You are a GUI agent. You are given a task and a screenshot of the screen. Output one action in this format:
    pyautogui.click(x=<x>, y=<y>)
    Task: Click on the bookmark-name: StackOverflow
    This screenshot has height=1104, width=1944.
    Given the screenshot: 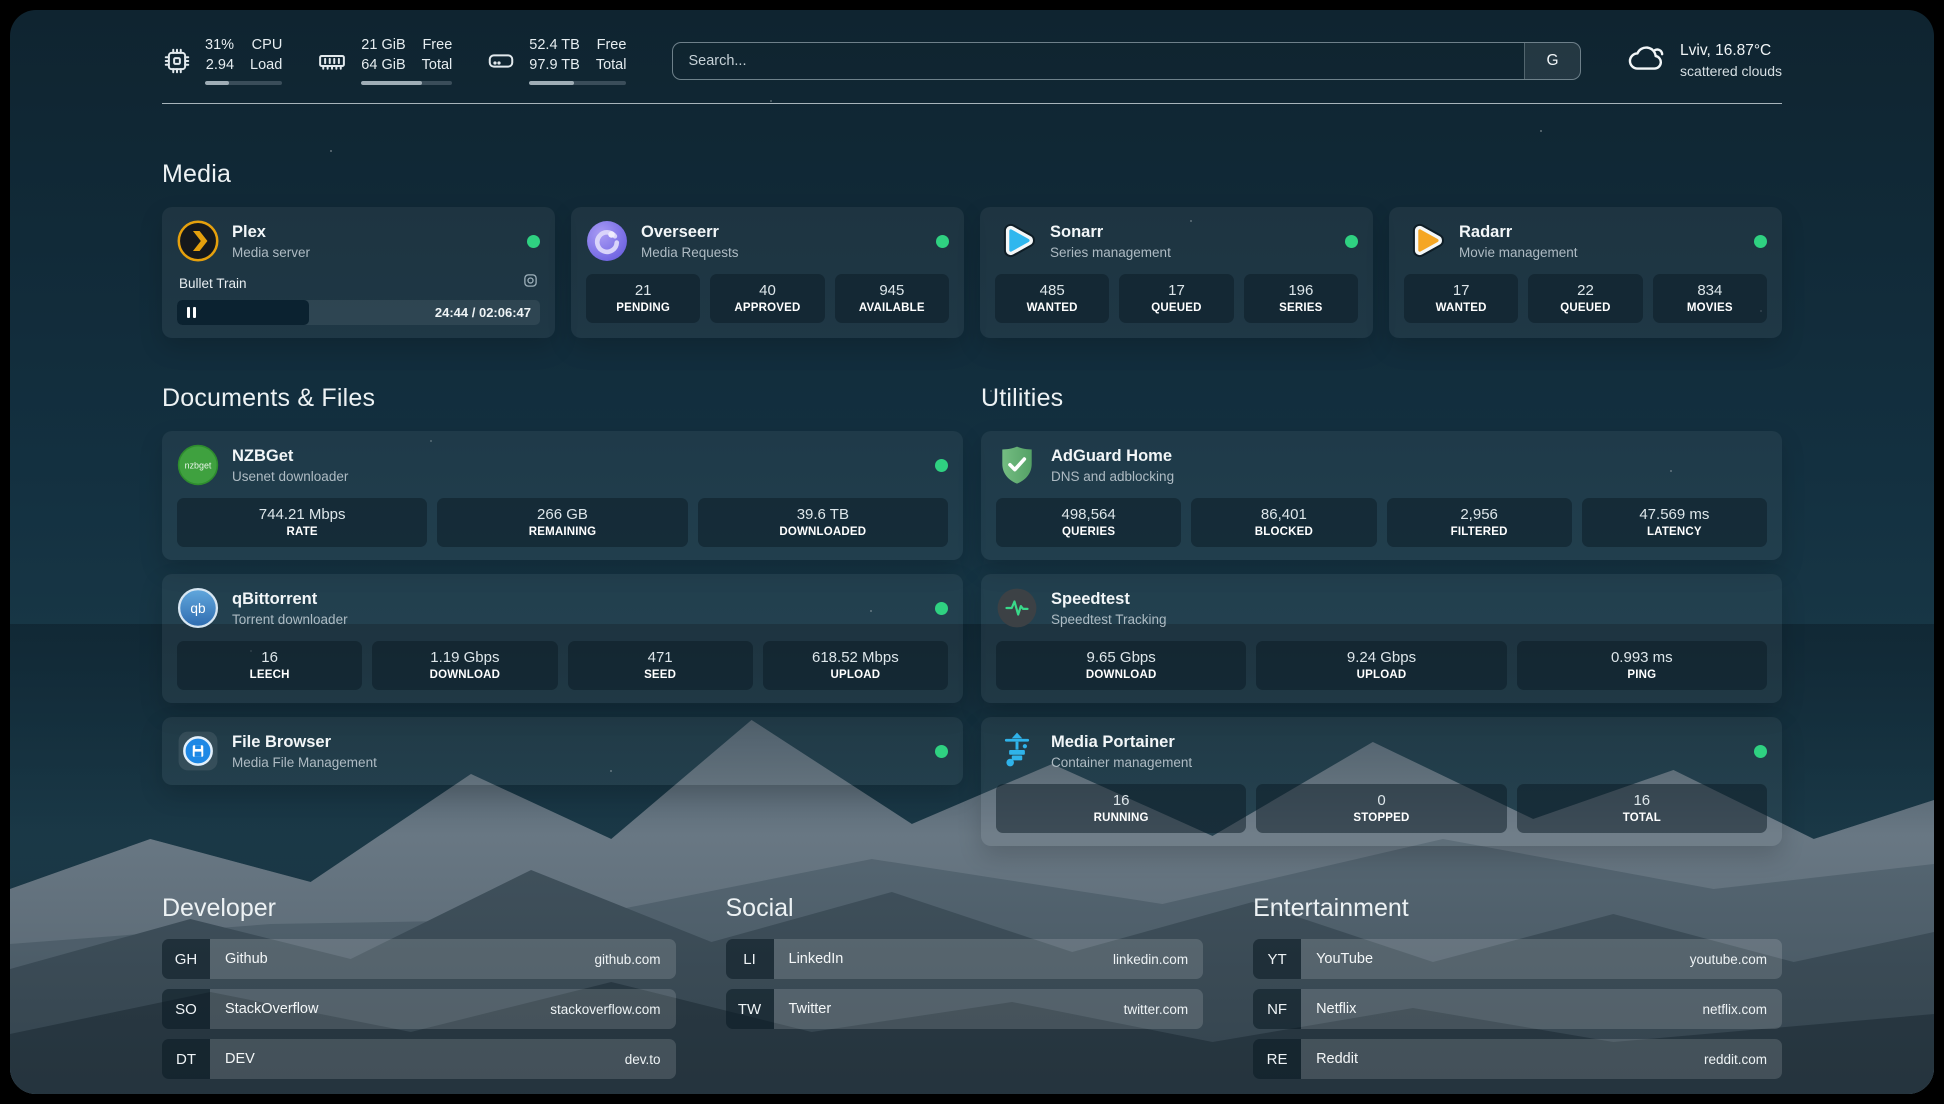 What is the action you would take?
    pyautogui.click(x=272, y=1009)
    